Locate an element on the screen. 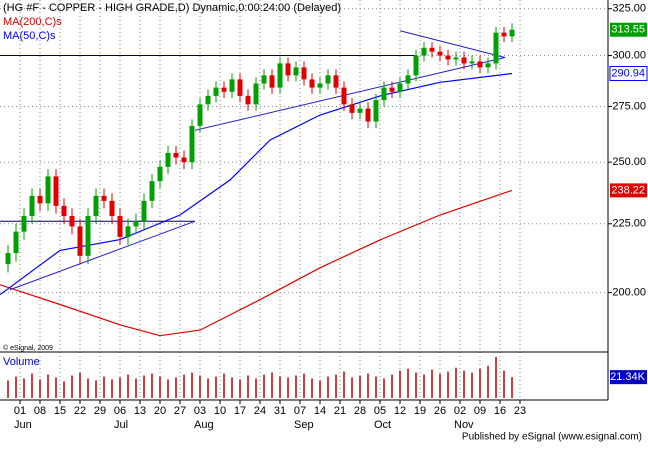 The height and width of the screenshot is (450, 648). x-tick-label: 29 is located at coordinates (100, 411).